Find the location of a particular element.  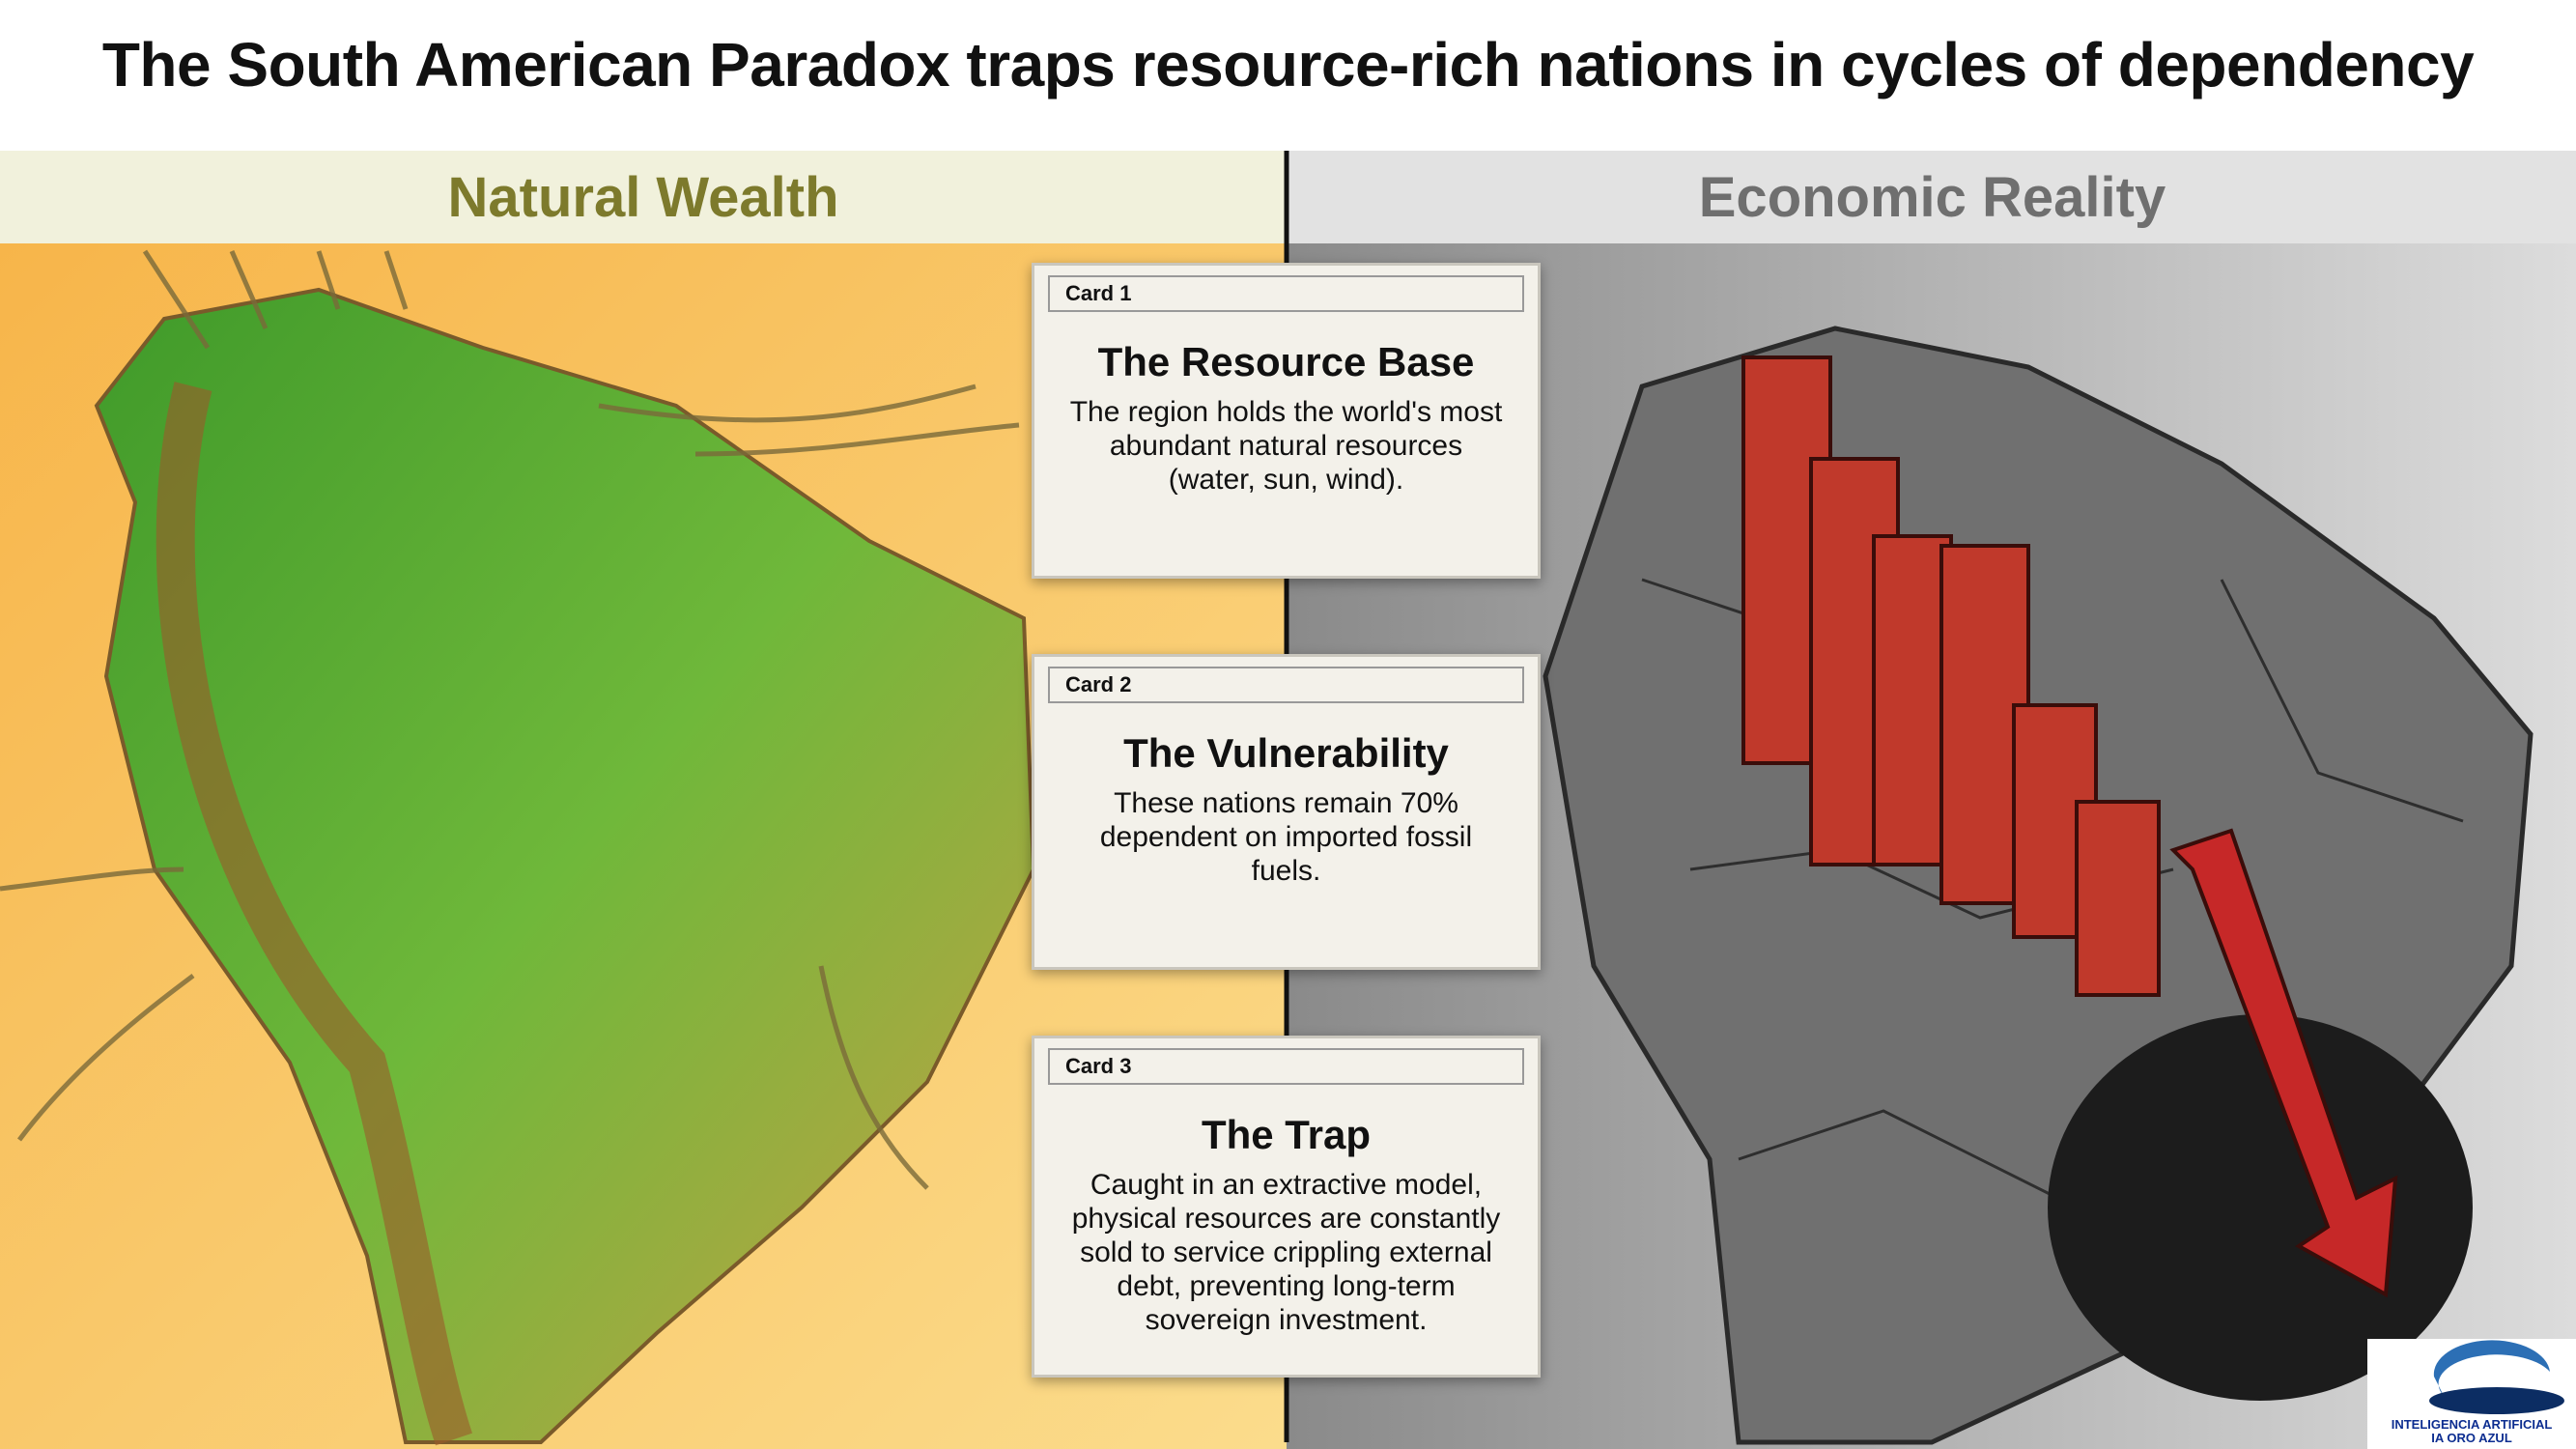

falling-bars is located at coordinates (1951, 676).